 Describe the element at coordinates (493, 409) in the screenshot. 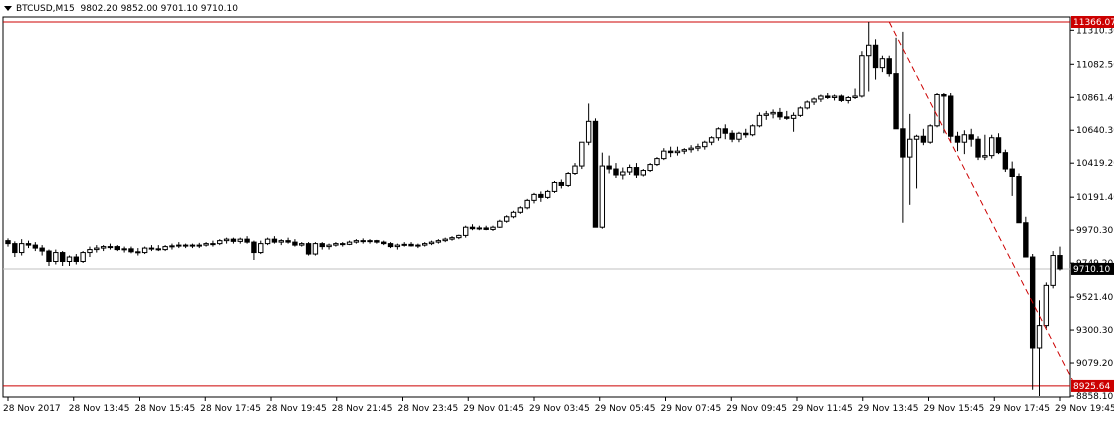

I see `x-tick-label: 29 Nov 01:45` at that location.